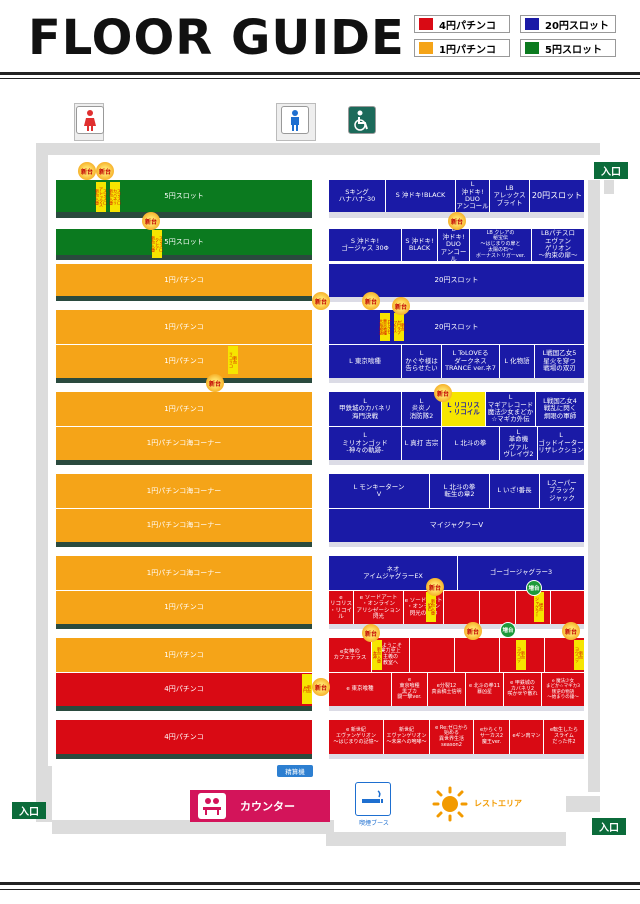 The height and width of the screenshot is (904, 640). What do you see at coordinates (562, 689) in the screenshot?
I see `machine-cell: e 魔法少女 まどか☆マギカ3 叛逆の物語 〜始まりの鐘〜` at bounding box center [562, 689].